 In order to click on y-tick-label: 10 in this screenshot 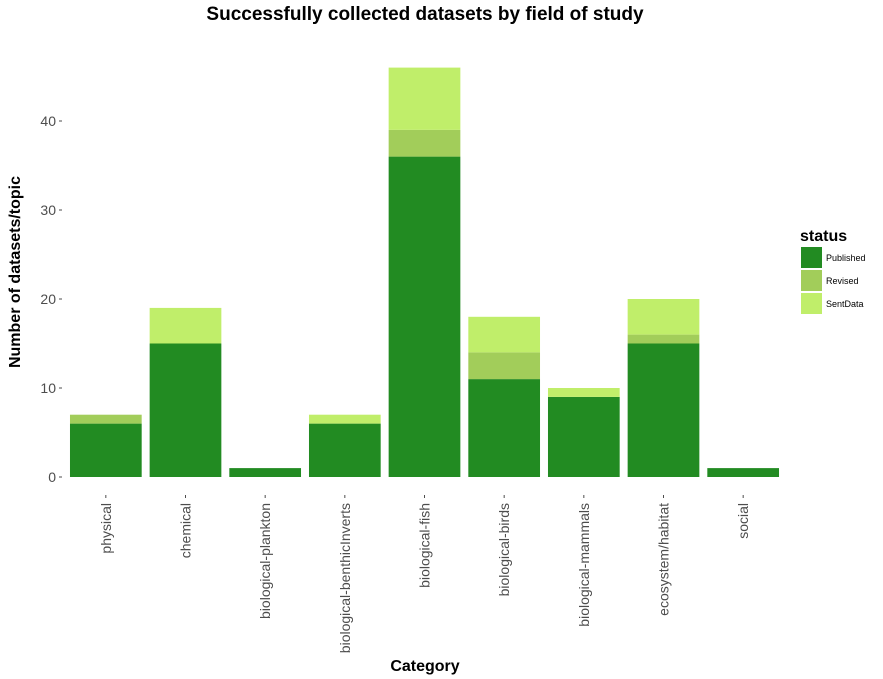, I will do `click(48, 388)`.